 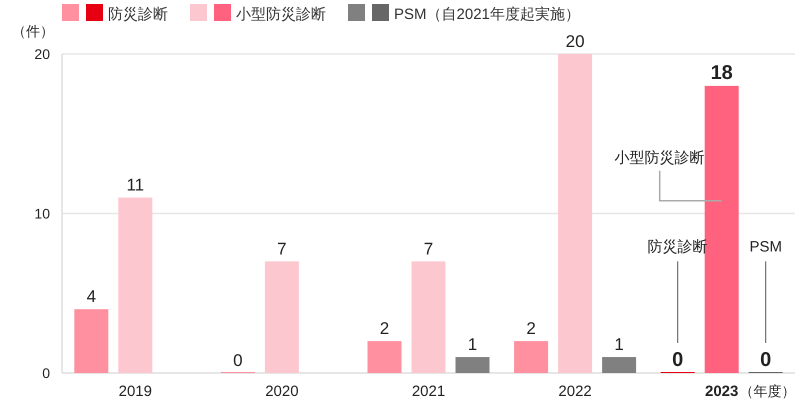 I want to click on x-tick-label: 2022, so click(x=575, y=391).